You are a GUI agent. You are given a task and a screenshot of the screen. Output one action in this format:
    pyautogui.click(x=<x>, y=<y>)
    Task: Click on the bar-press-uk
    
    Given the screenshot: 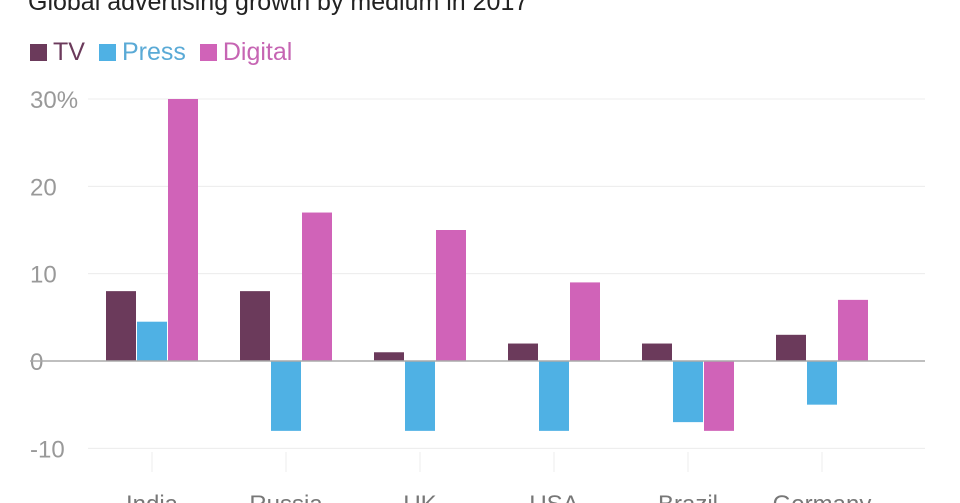 What is the action you would take?
    pyautogui.click(x=420, y=396)
    